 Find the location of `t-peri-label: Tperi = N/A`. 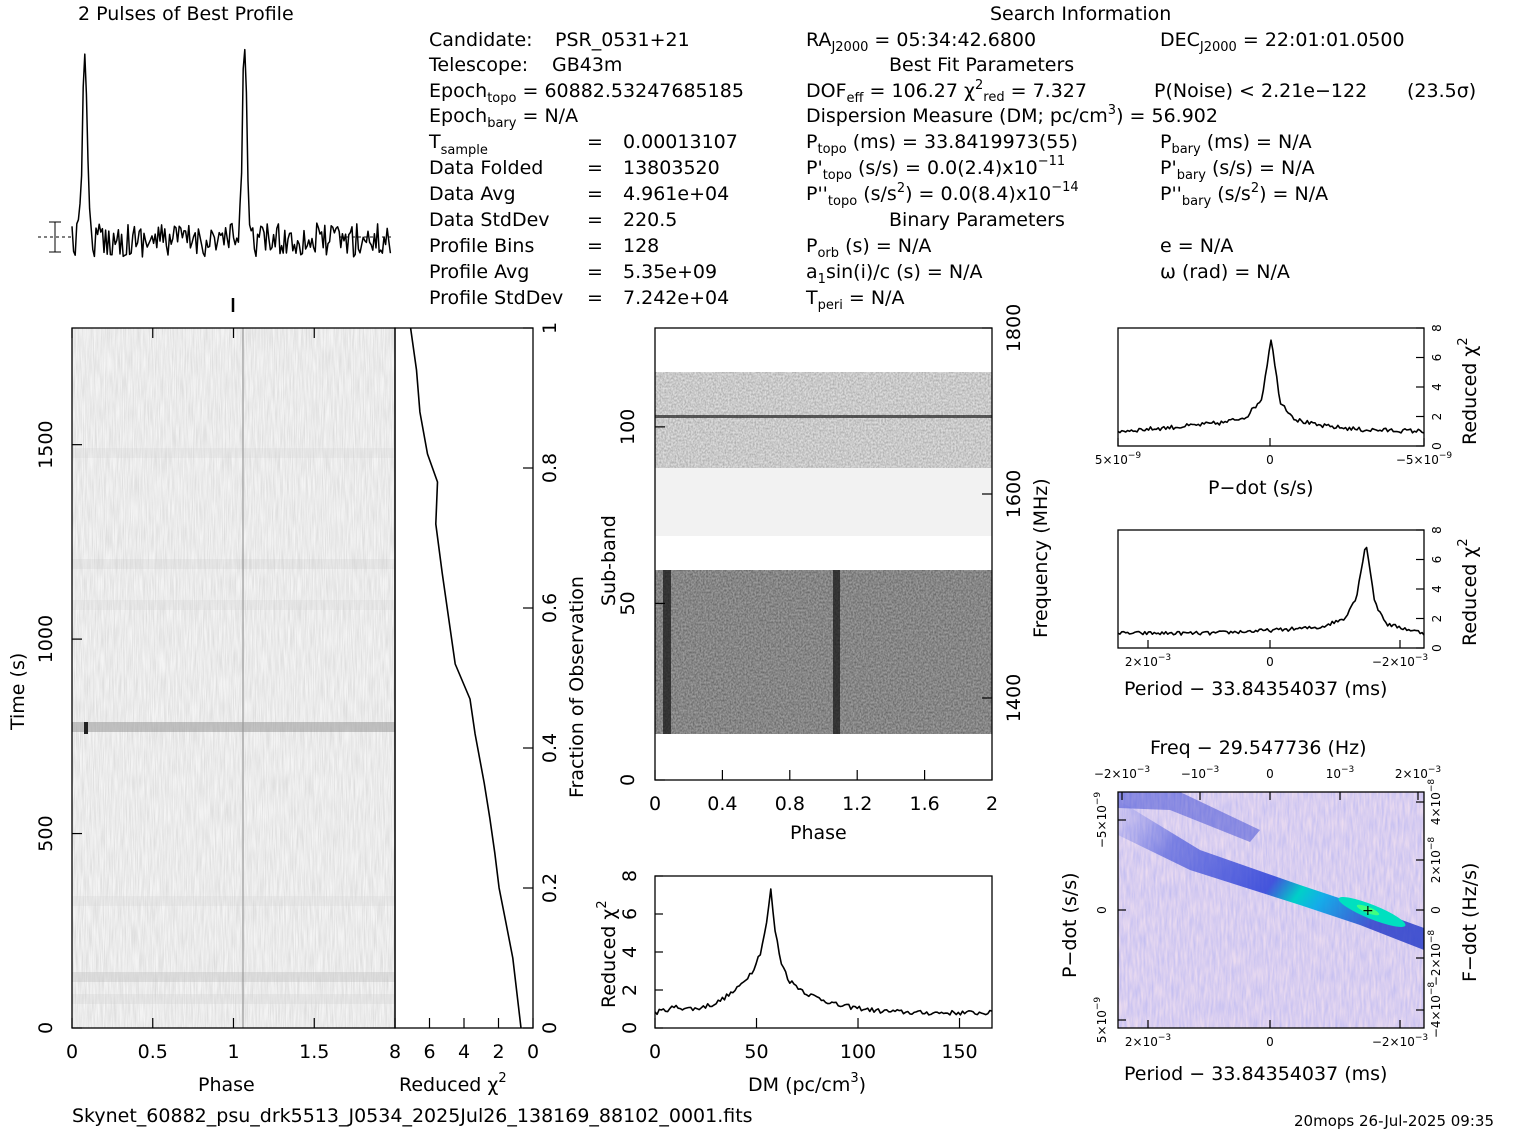

t-peri-label: Tperi = N/A is located at coordinates (854, 300).